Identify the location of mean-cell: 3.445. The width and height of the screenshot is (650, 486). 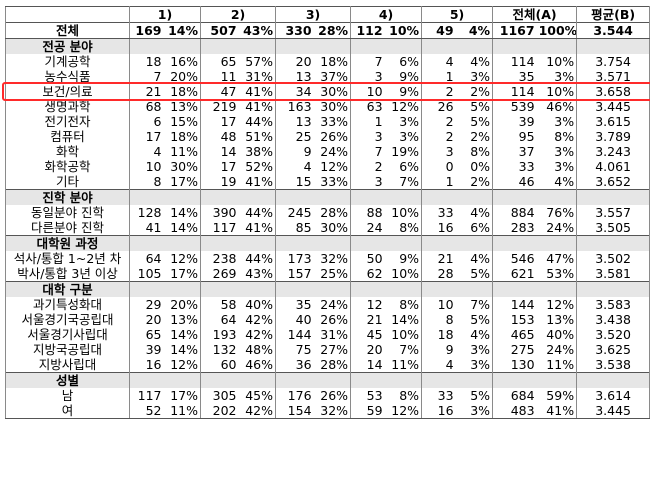
(613, 106).